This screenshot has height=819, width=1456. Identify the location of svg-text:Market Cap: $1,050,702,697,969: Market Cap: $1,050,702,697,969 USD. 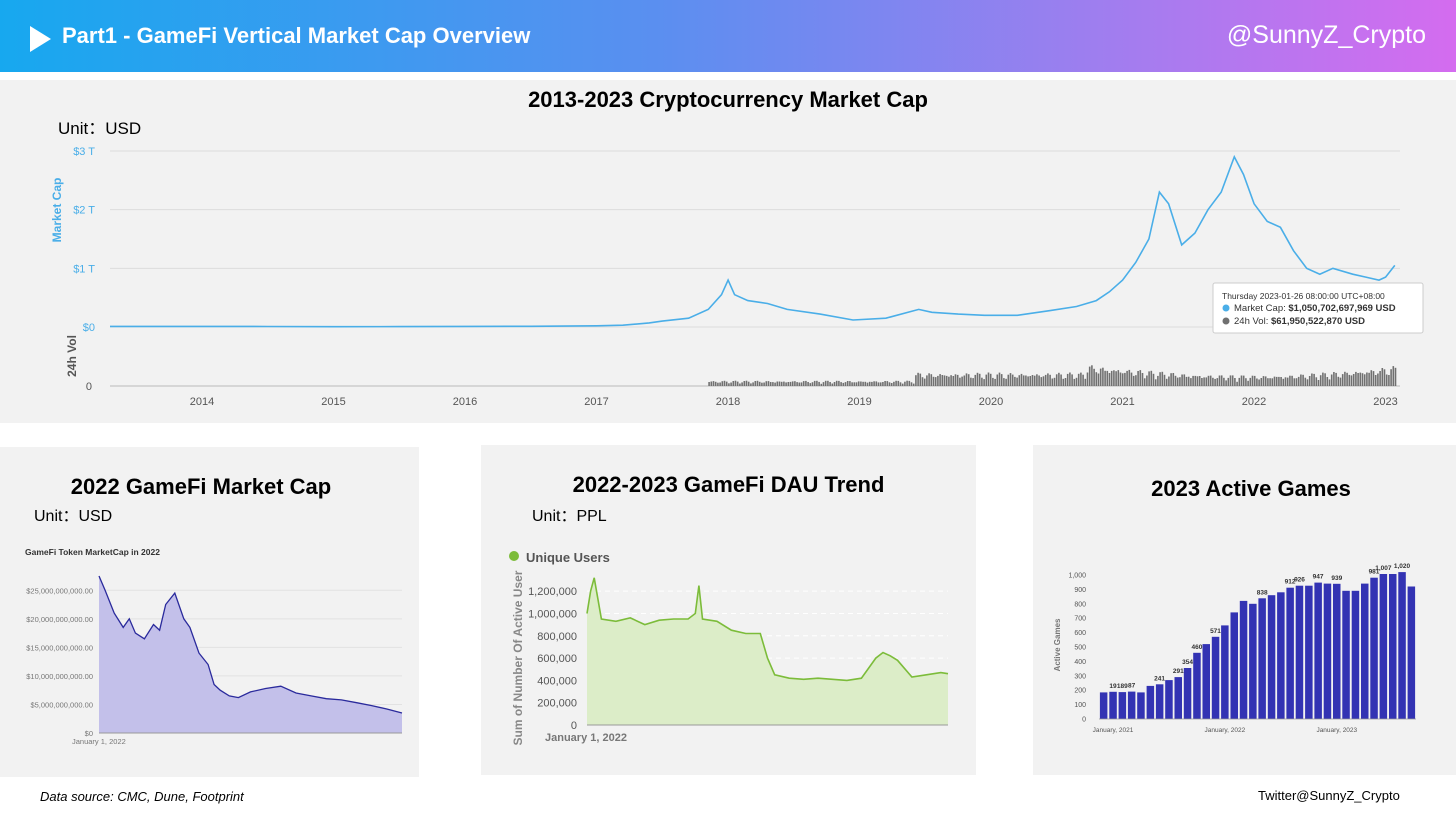
(1315, 308).